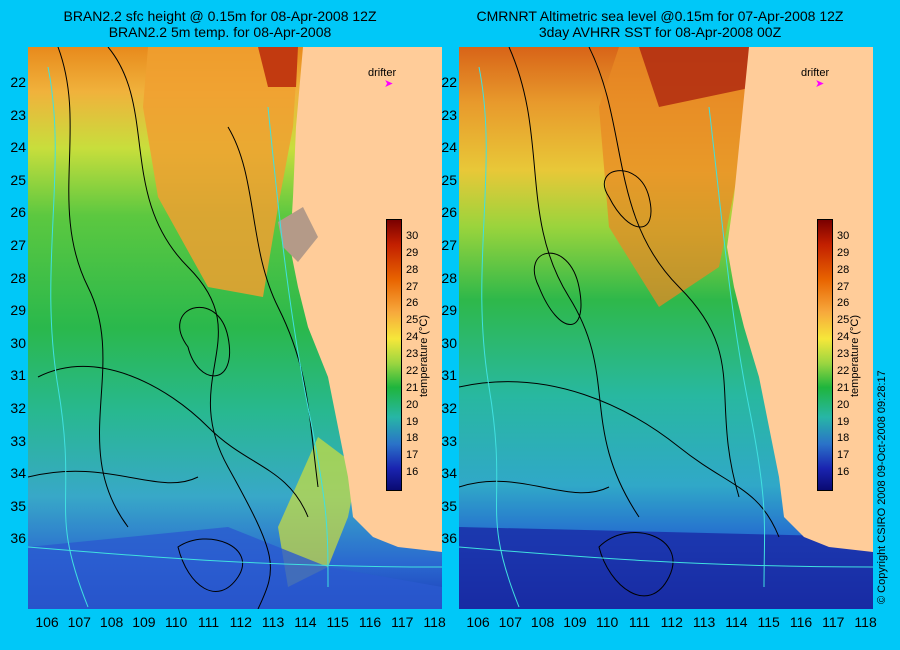 This screenshot has height=650, width=900. What do you see at coordinates (843, 269) in the screenshot?
I see `colorbar-tick-label: 28` at bounding box center [843, 269].